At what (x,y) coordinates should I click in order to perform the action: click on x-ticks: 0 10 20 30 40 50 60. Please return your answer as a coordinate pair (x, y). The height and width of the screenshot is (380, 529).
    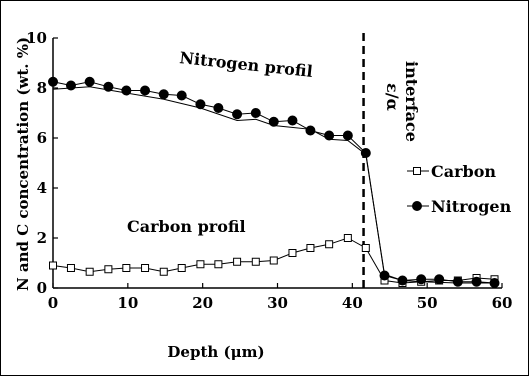
    Looking at the image, I should click on (280, 297).